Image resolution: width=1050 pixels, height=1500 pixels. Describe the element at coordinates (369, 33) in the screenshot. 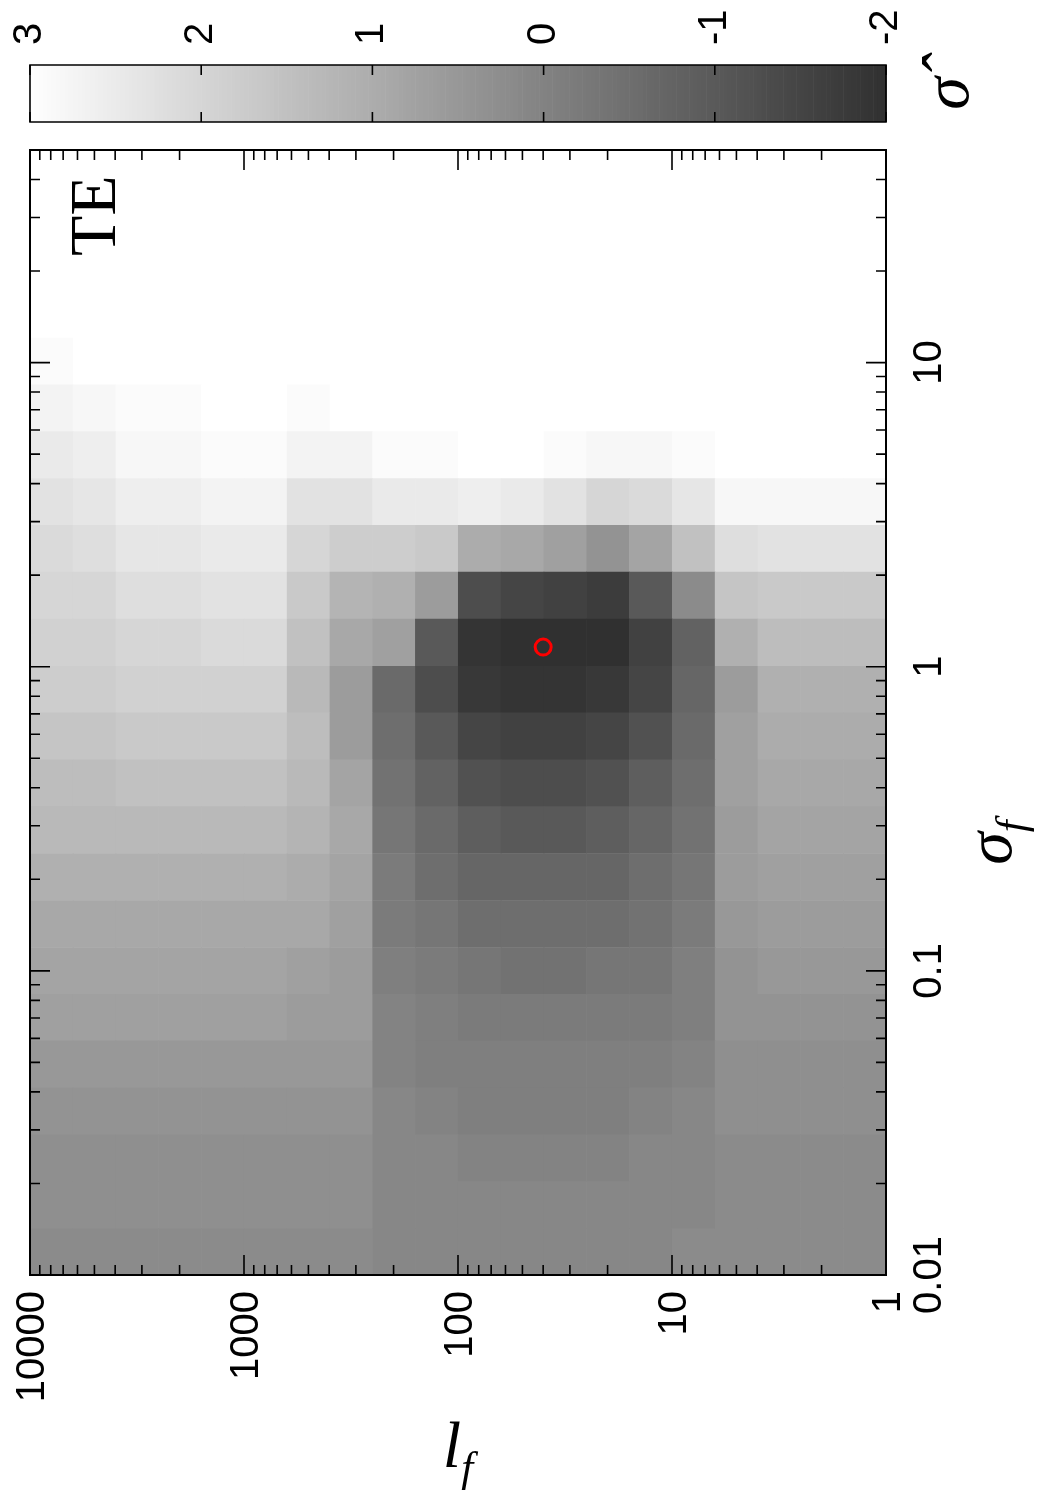

I see `color-bar-label: 1` at that location.